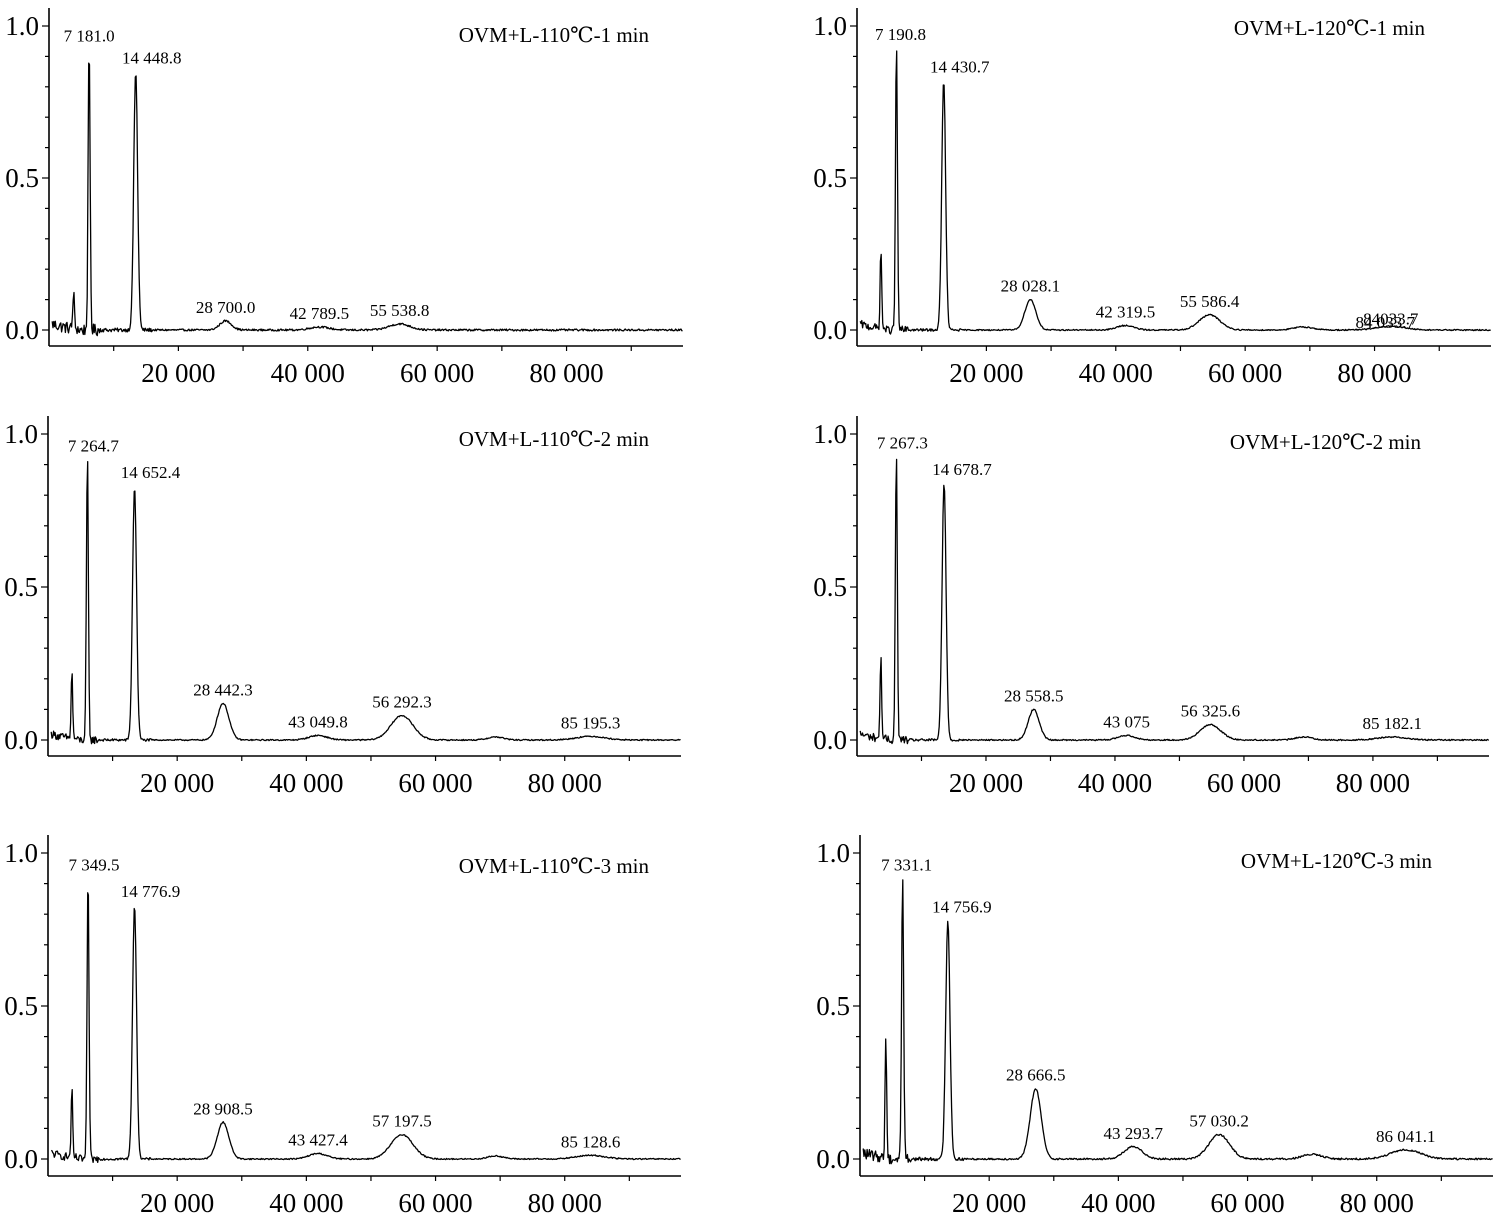 The width and height of the screenshot is (1500, 1216). Describe the element at coordinates (1219, 1121) in the screenshot. I see `peak-label: 57 030.2` at that location.